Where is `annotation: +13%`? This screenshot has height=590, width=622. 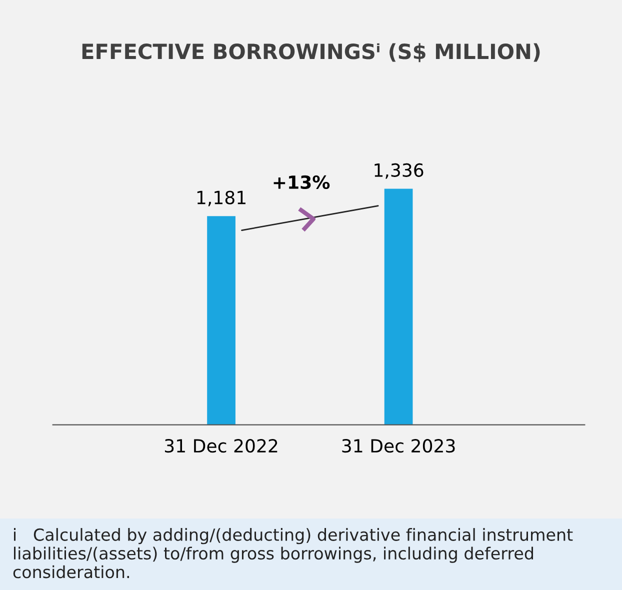 annotation: +13% is located at coordinates (302, 182).